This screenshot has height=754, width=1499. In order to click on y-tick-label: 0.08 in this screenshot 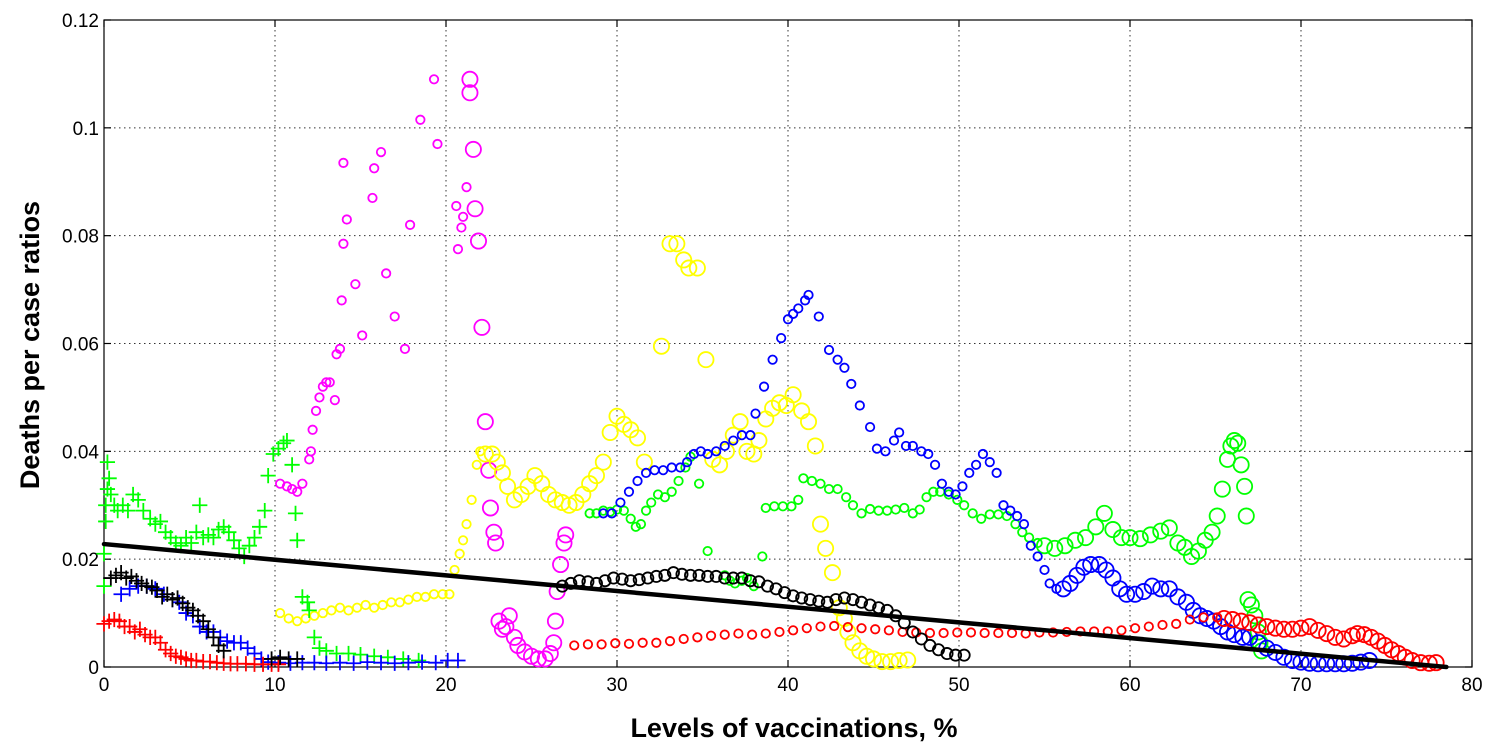, I will do `click(80, 237)`.